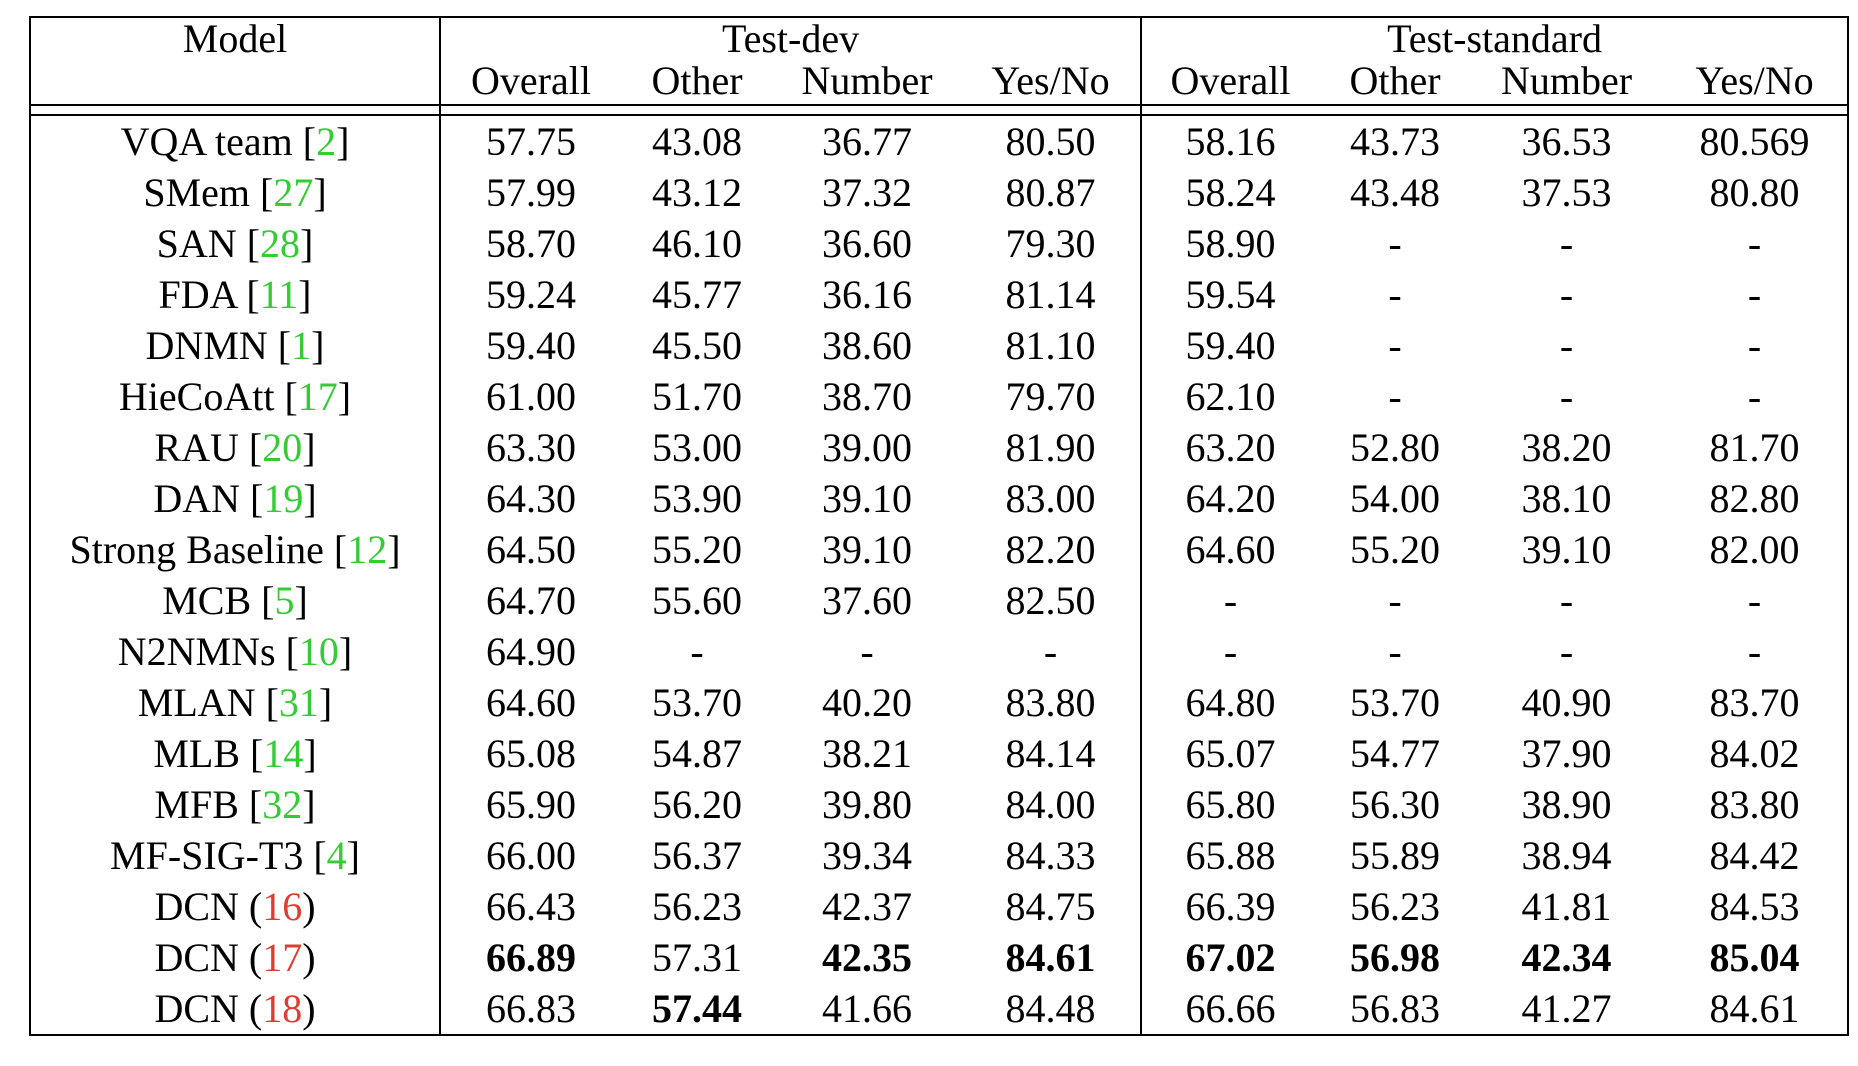 This screenshot has height=1066, width=1858. Describe the element at coordinates (697, 396) in the screenshot. I see `score-cell: 51.70` at that location.